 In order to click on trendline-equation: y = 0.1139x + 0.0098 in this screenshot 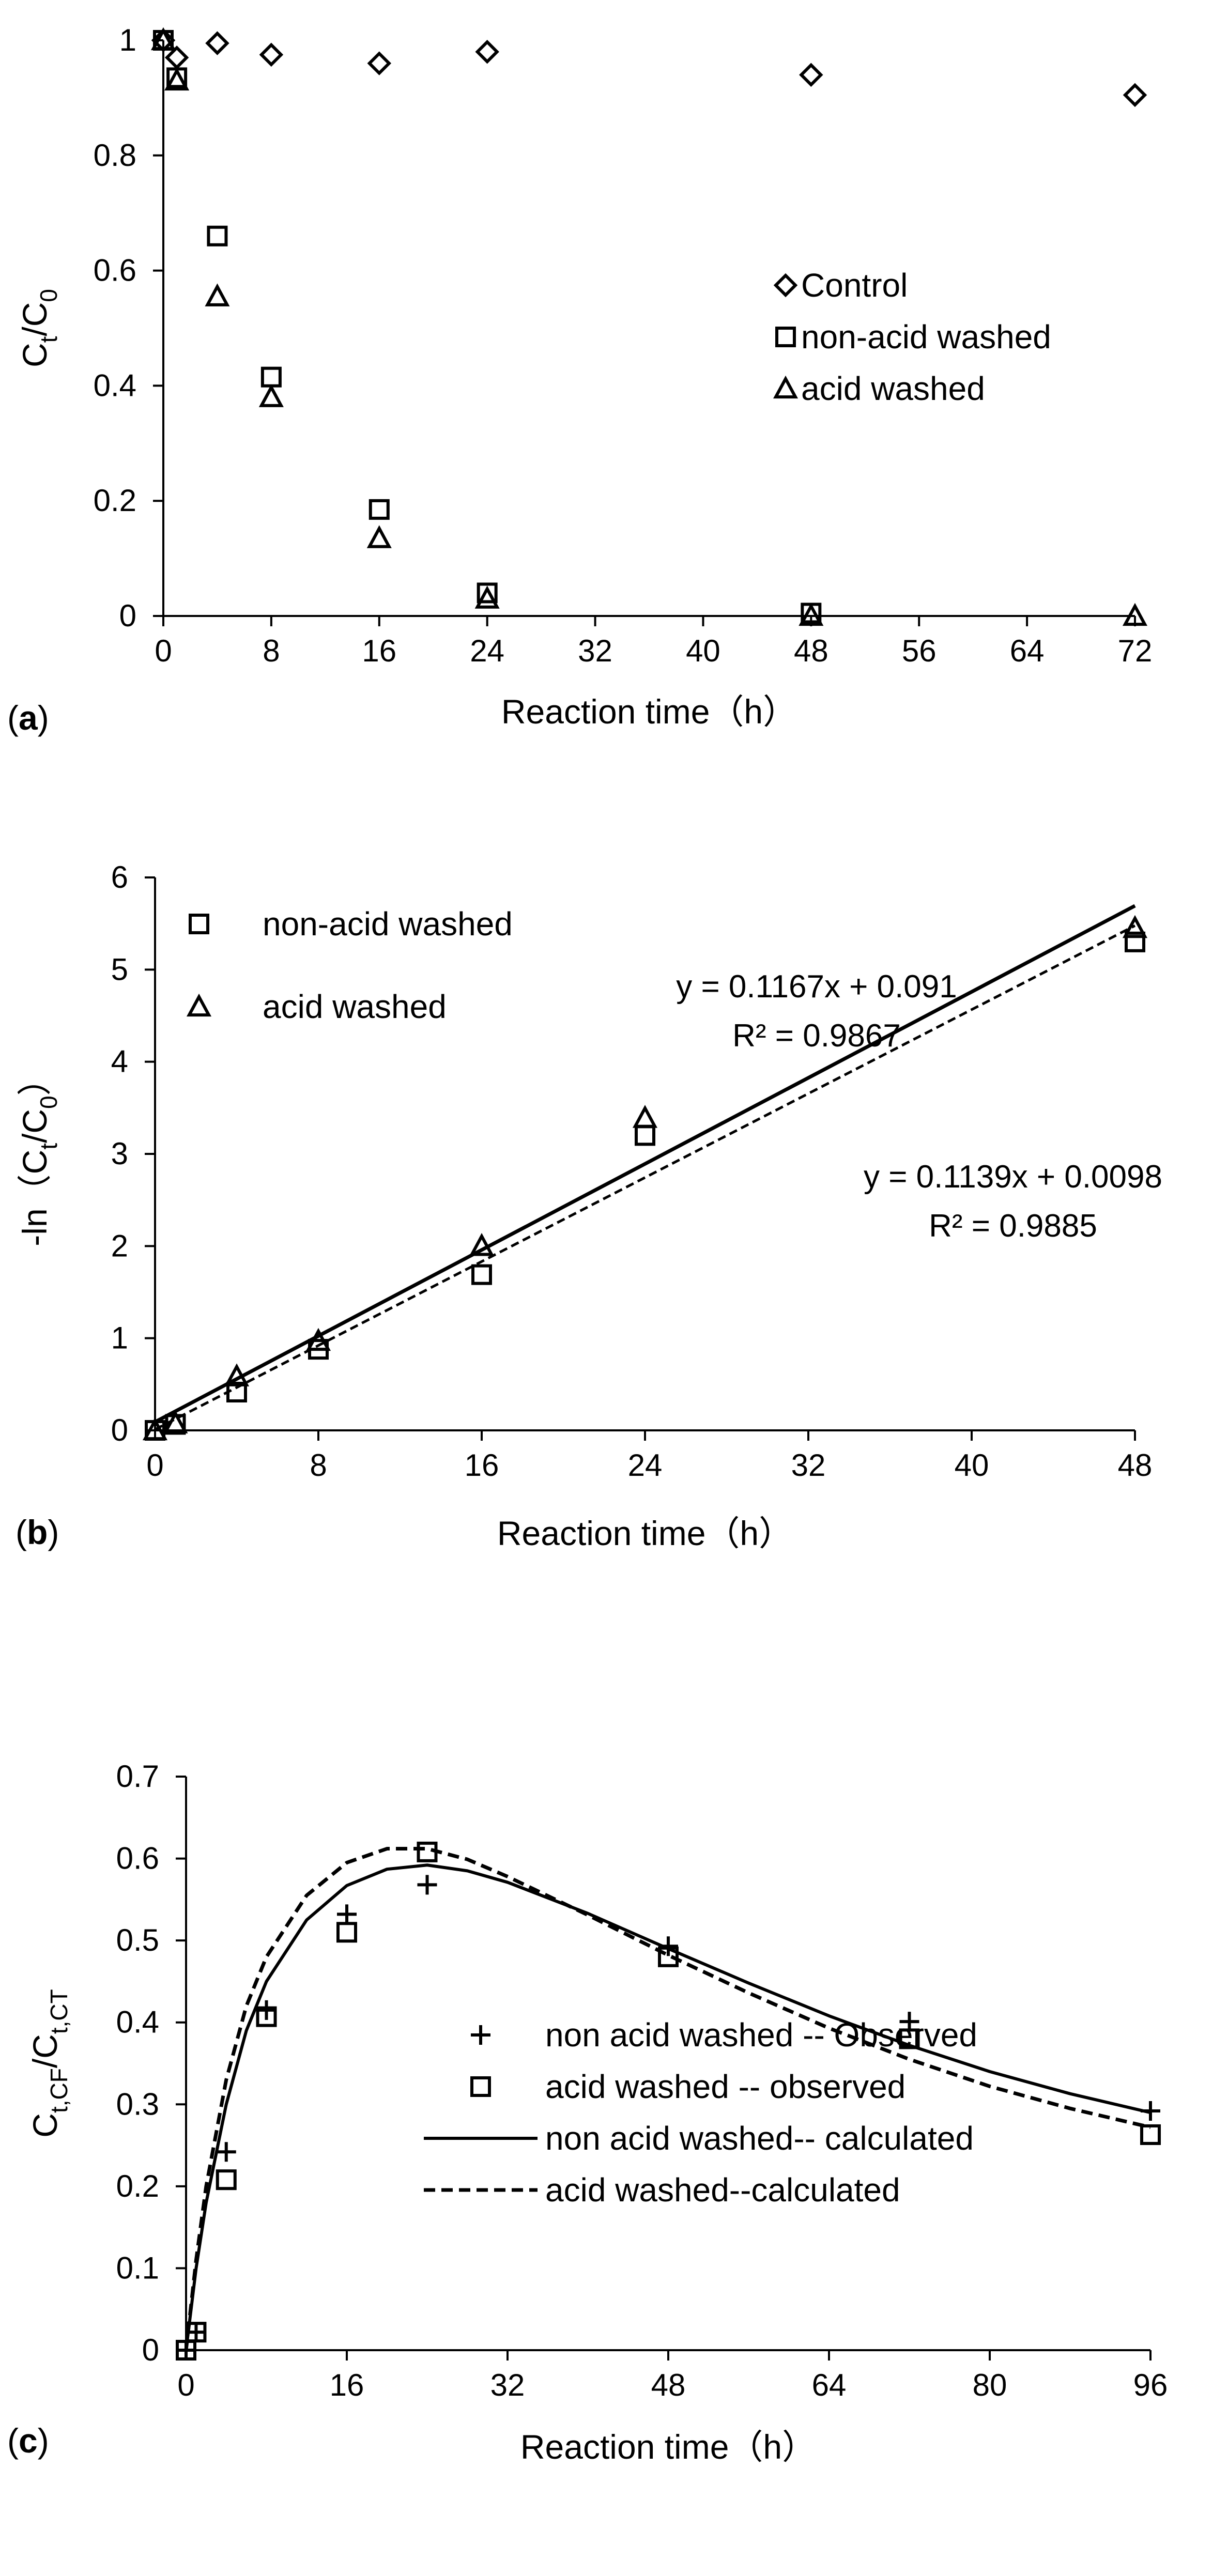, I will do `click(1013, 1177)`.